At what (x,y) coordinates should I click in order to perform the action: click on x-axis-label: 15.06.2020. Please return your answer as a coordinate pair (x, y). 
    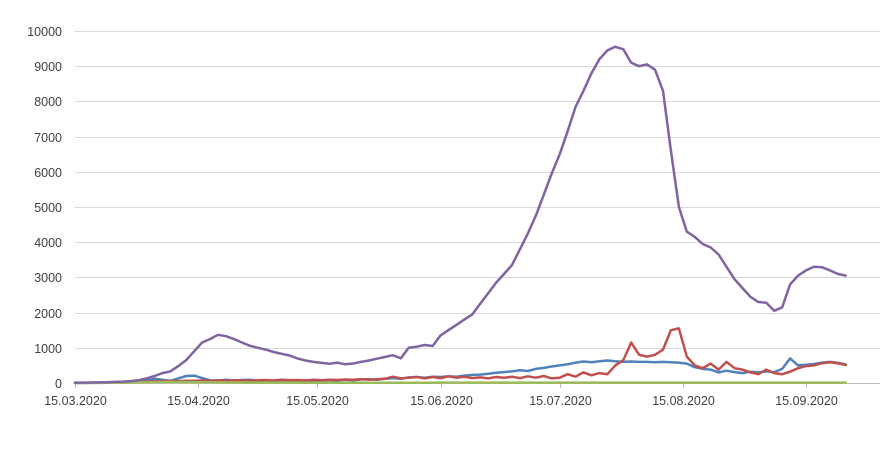
    Looking at the image, I should click on (441, 401).